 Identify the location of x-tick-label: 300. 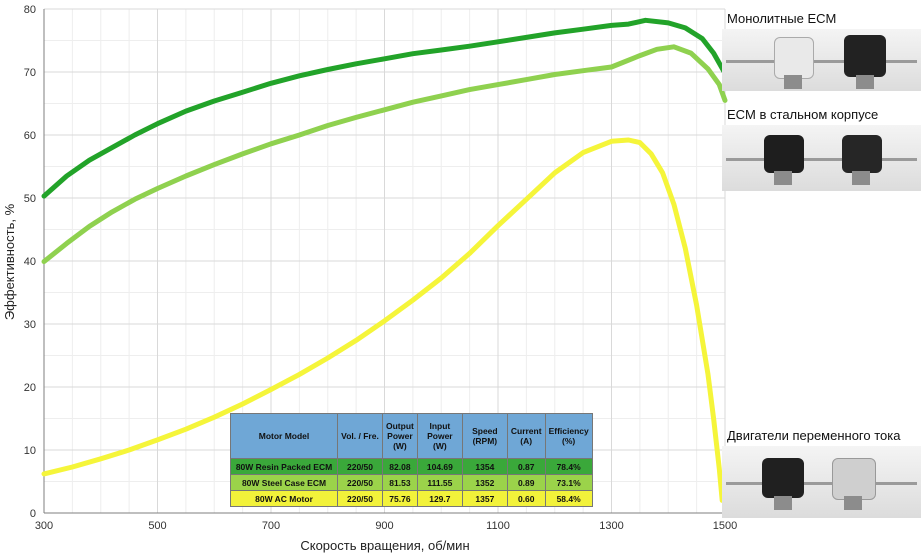
(44, 526).